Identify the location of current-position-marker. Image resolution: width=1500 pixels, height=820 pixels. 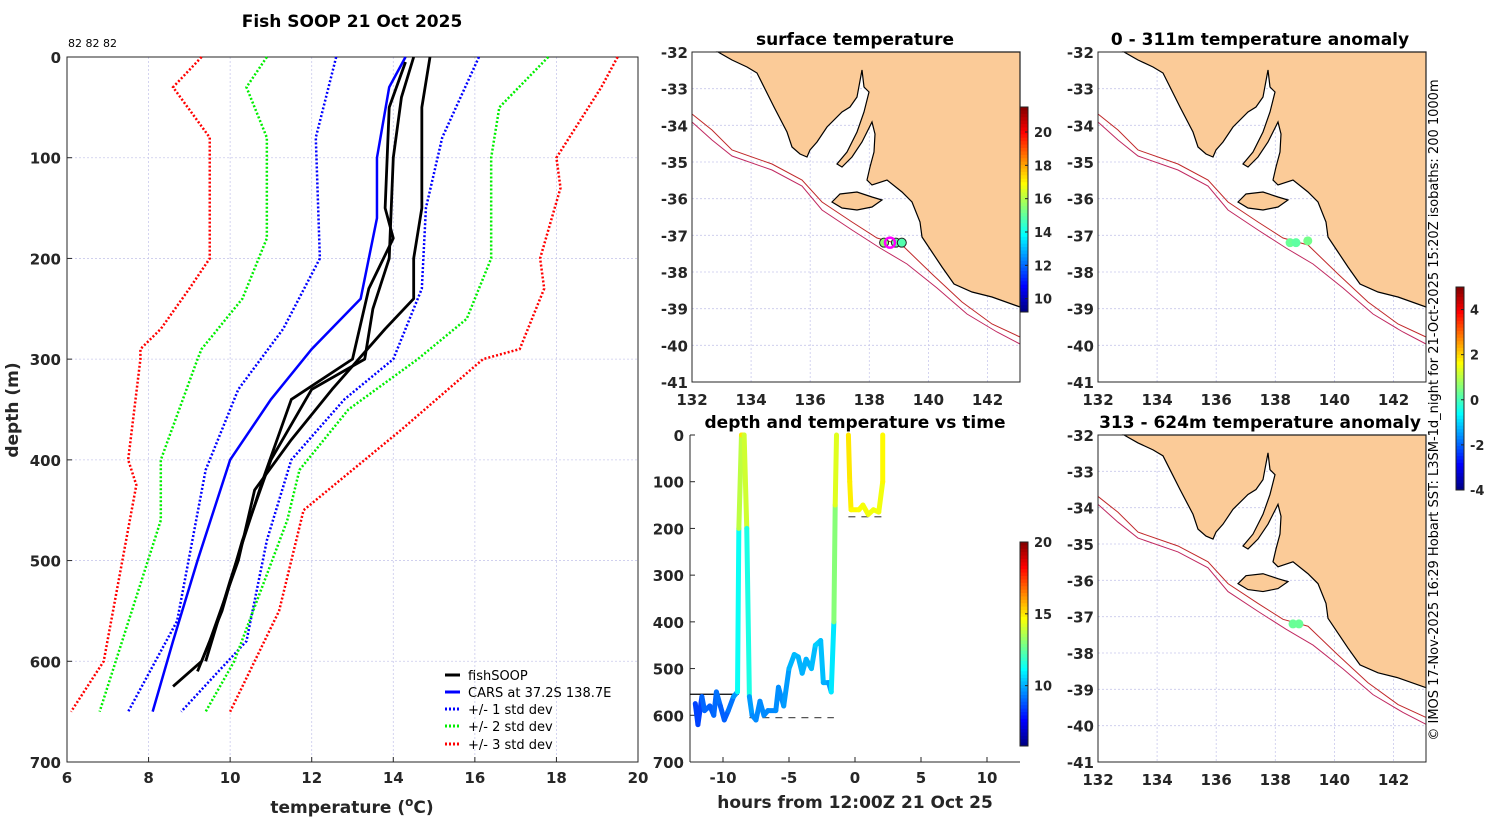
(890, 242).